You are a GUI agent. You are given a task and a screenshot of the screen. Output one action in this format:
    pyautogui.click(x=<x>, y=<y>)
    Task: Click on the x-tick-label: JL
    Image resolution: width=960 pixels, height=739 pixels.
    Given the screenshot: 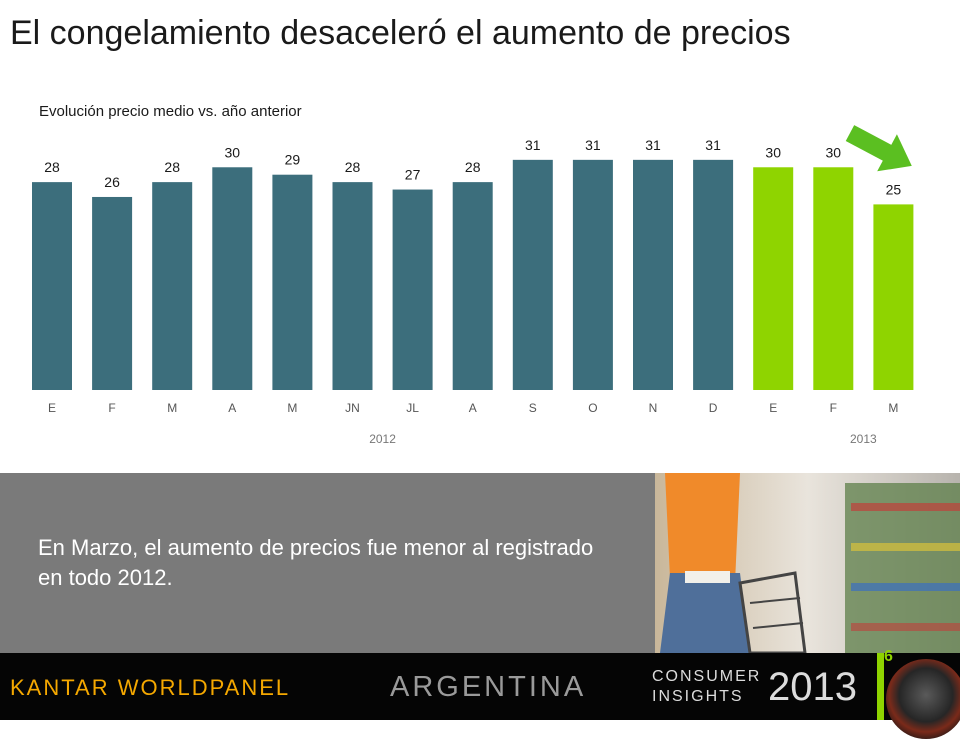 What is the action you would take?
    pyautogui.click(x=412, y=408)
    